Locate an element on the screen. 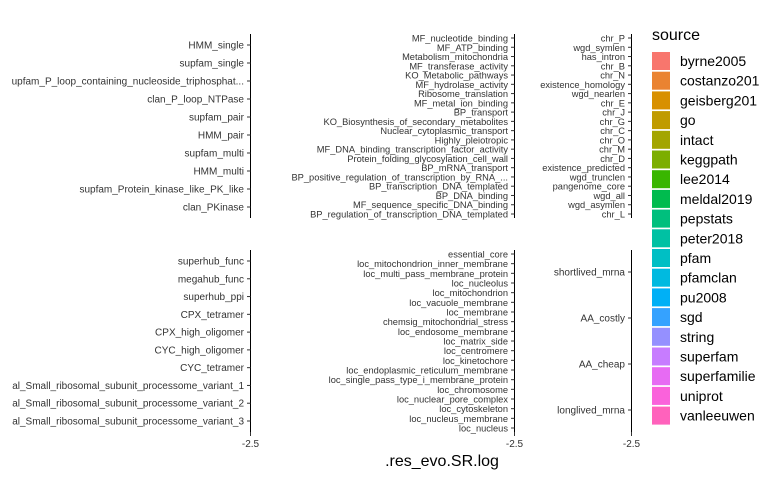 The image size is (768, 480). legend-label: vanleeuwen is located at coordinates (717, 416).